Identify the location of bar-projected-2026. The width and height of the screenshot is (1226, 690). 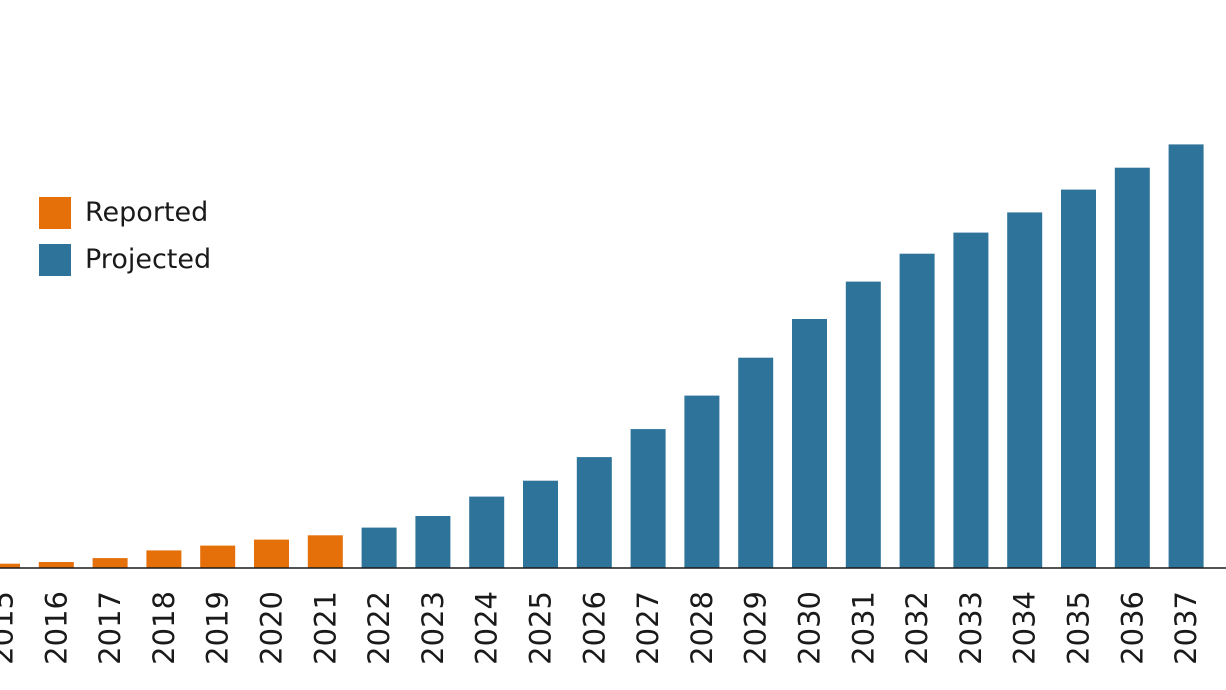
(594, 512).